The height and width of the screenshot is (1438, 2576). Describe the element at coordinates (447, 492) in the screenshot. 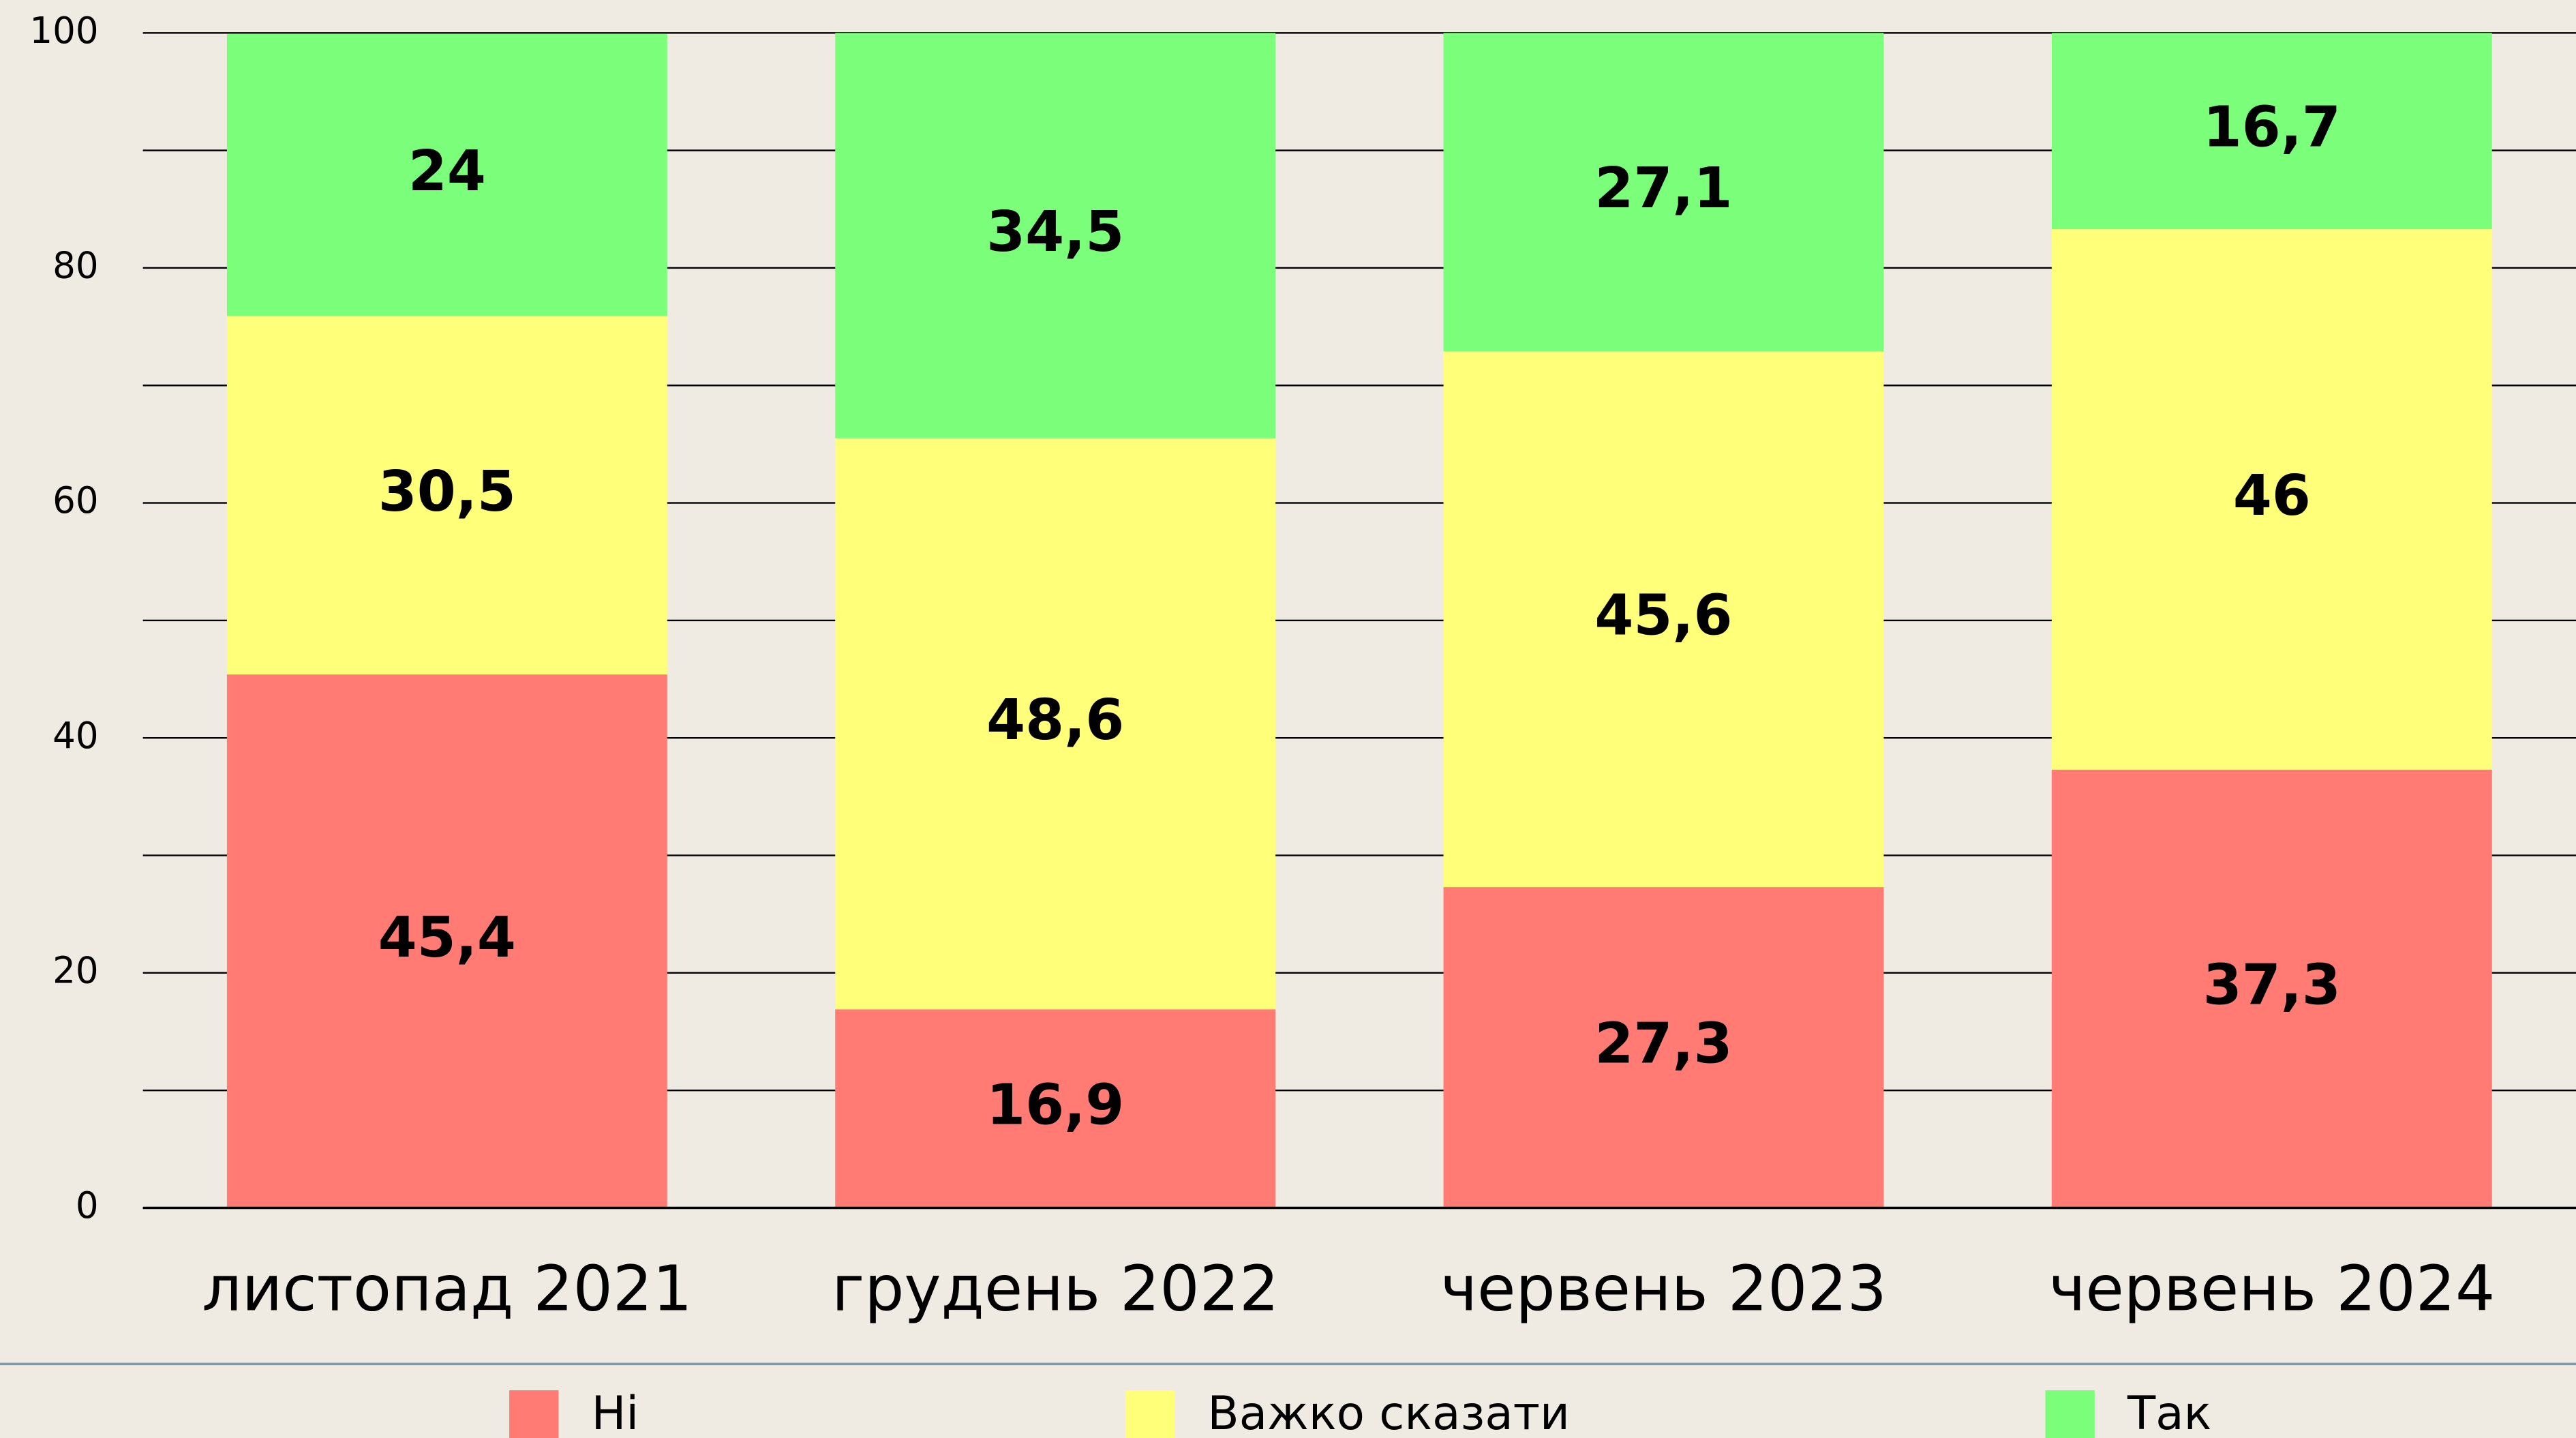

I see `data-label: 30,5` at that location.